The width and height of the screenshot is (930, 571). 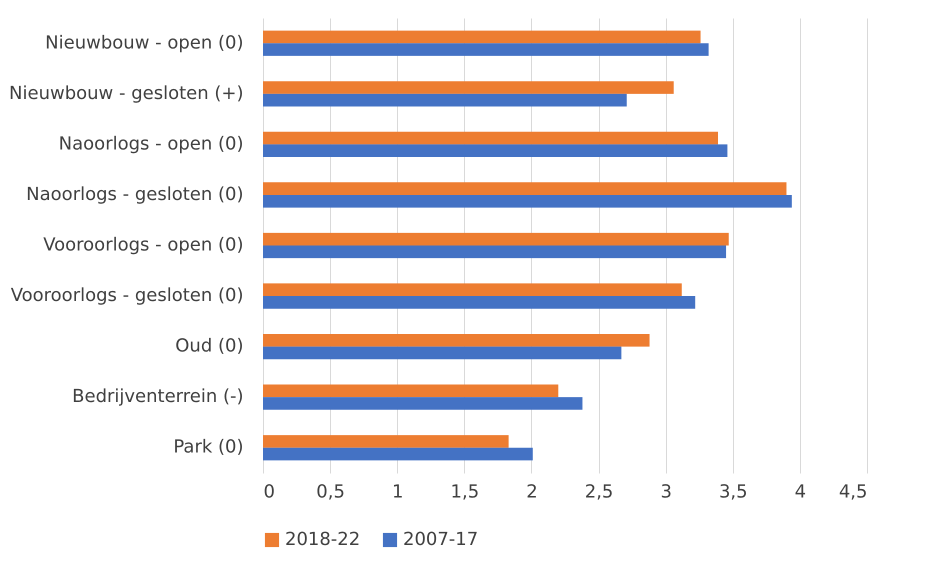 I want to click on x-tick-label: 1, so click(x=398, y=492).